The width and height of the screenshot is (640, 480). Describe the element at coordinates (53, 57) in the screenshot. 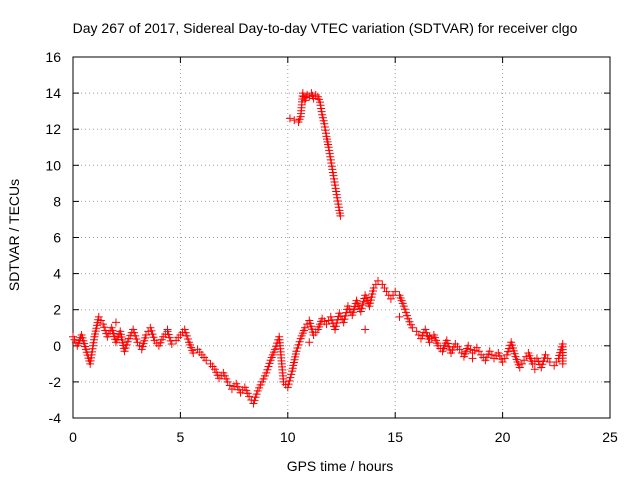

I see `y-tick-label: 16` at that location.